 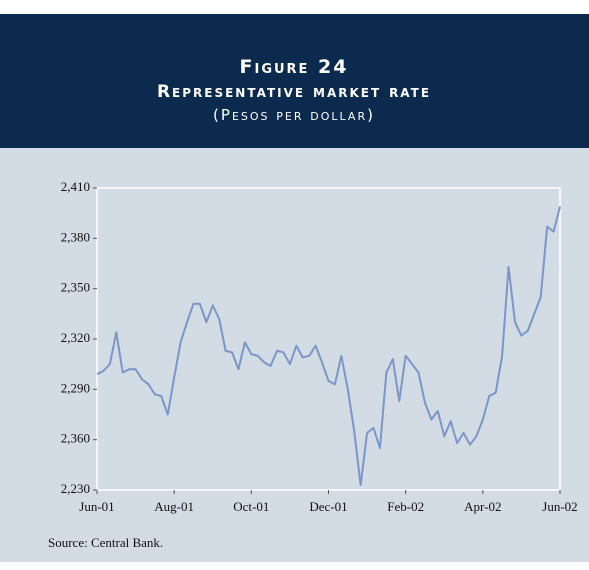 What do you see at coordinates (251, 506) in the screenshot?
I see `x-tick-label: Oct-01` at bounding box center [251, 506].